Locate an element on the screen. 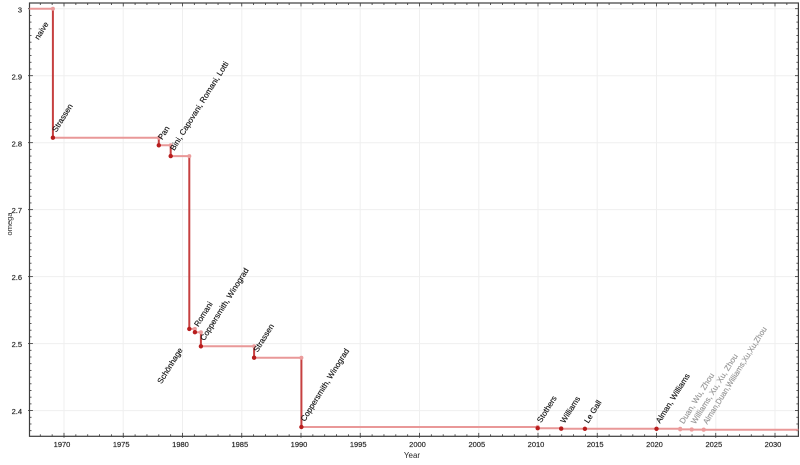  svg-text: 3 is located at coordinates (20, 9).